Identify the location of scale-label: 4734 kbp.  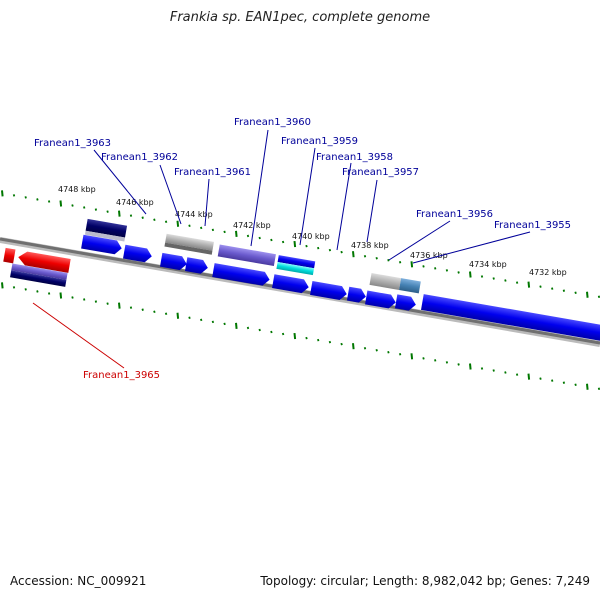
(488, 264).